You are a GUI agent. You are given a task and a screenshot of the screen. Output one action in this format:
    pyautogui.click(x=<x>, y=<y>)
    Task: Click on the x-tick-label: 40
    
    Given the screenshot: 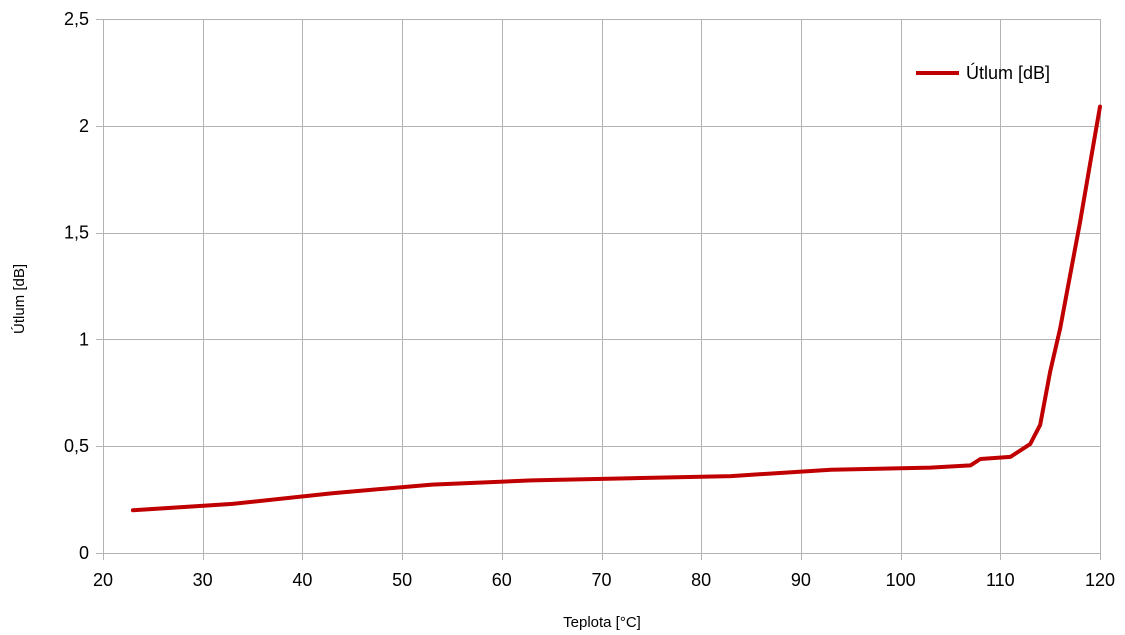 What is the action you would take?
    pyautogui.click(x=302, y=580)
    